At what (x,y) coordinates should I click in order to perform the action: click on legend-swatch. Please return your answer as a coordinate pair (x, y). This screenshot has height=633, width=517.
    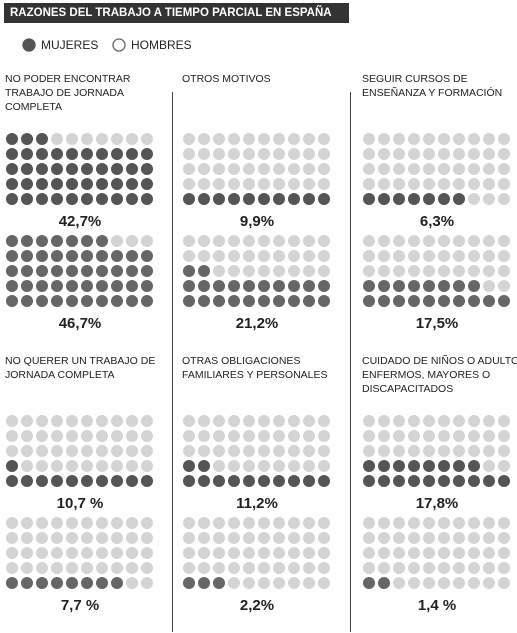
    Looking at the image, I should click on (119, 45).